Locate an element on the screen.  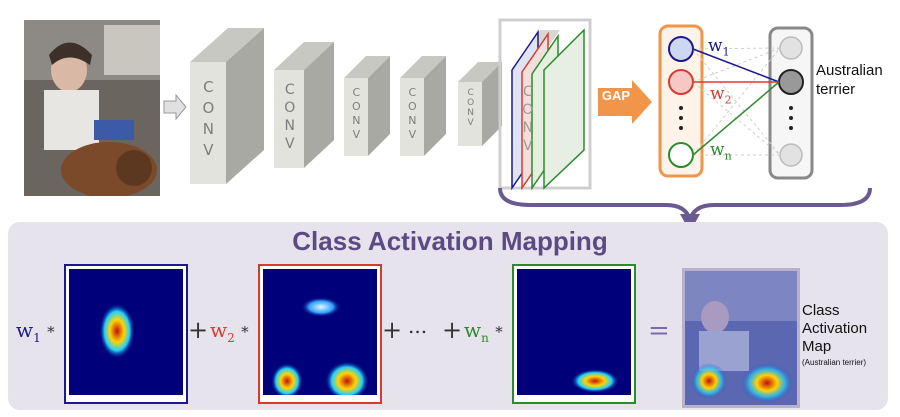
wn-factor: wn * is located at coordinates (483, 331).